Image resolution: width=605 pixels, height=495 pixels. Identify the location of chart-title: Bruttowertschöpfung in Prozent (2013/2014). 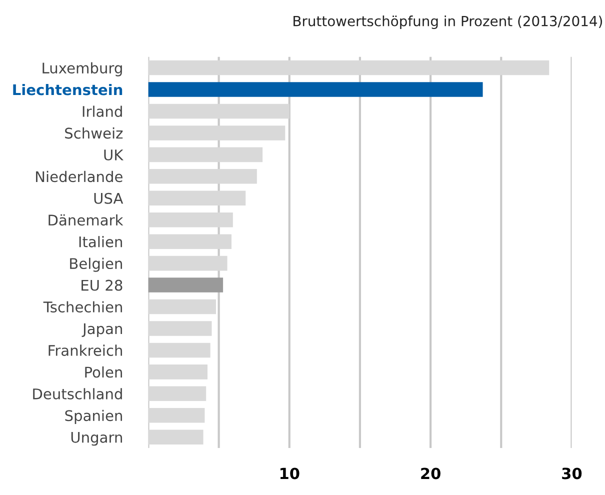
(448, 22).